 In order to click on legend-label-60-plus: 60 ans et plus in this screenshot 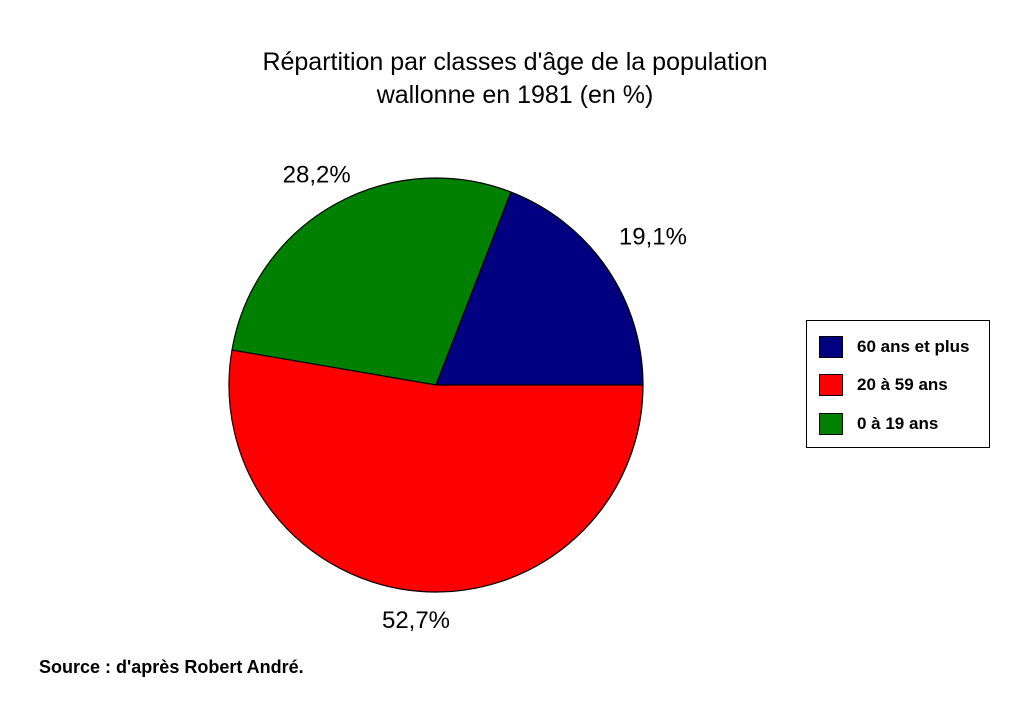, I will do `click(913, 346)`.